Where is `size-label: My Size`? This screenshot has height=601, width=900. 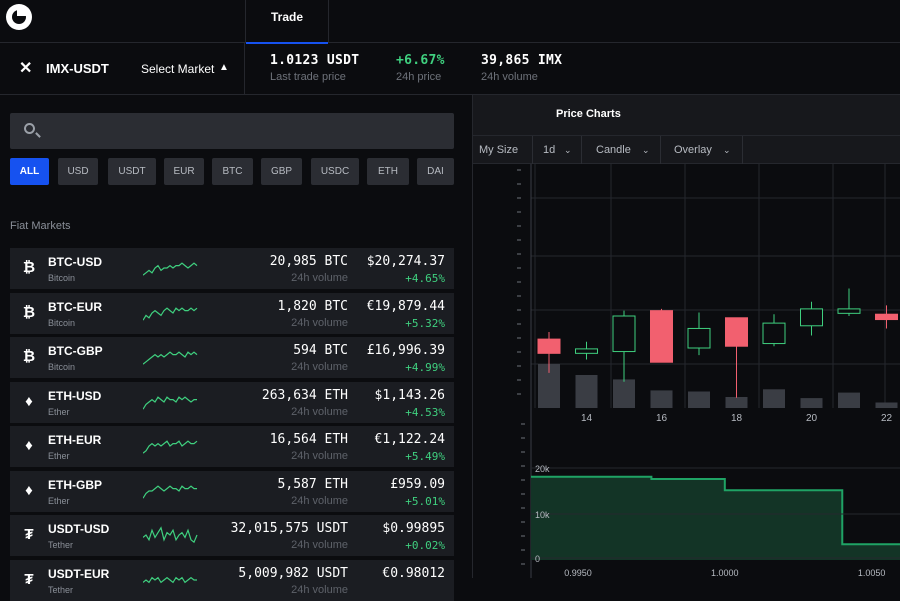 size-label: My Size is located at coordinates (499, 150).